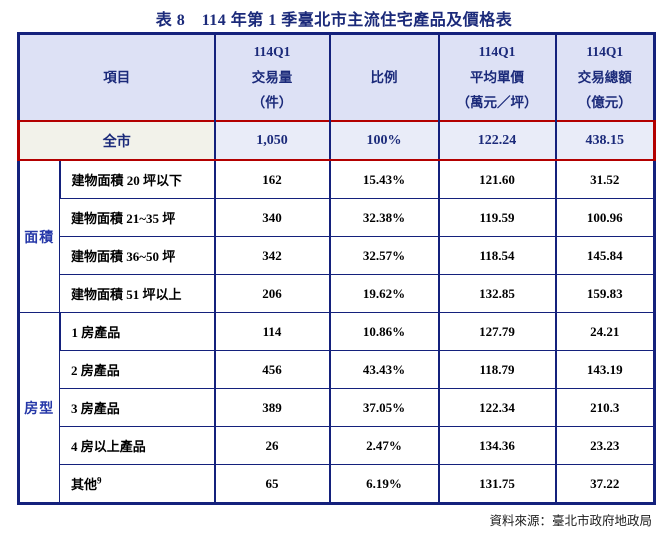 The width and height of the screenshot is (668, 533). I want to click on value-cell: 132.85, so click(496, 293).